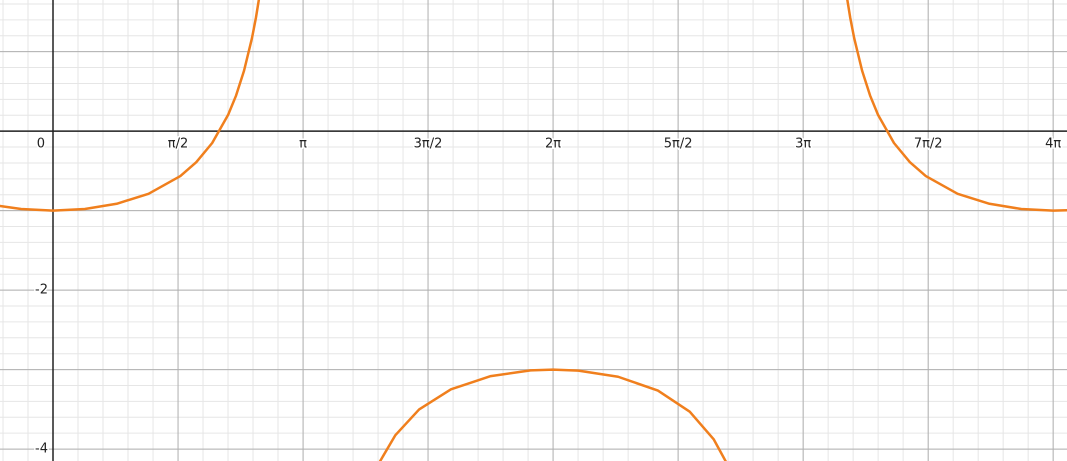  What do you see at coordinates (553, 144) in the screenshot?
I see `x-tick-label: 2π` at bounding box center [553, 144].